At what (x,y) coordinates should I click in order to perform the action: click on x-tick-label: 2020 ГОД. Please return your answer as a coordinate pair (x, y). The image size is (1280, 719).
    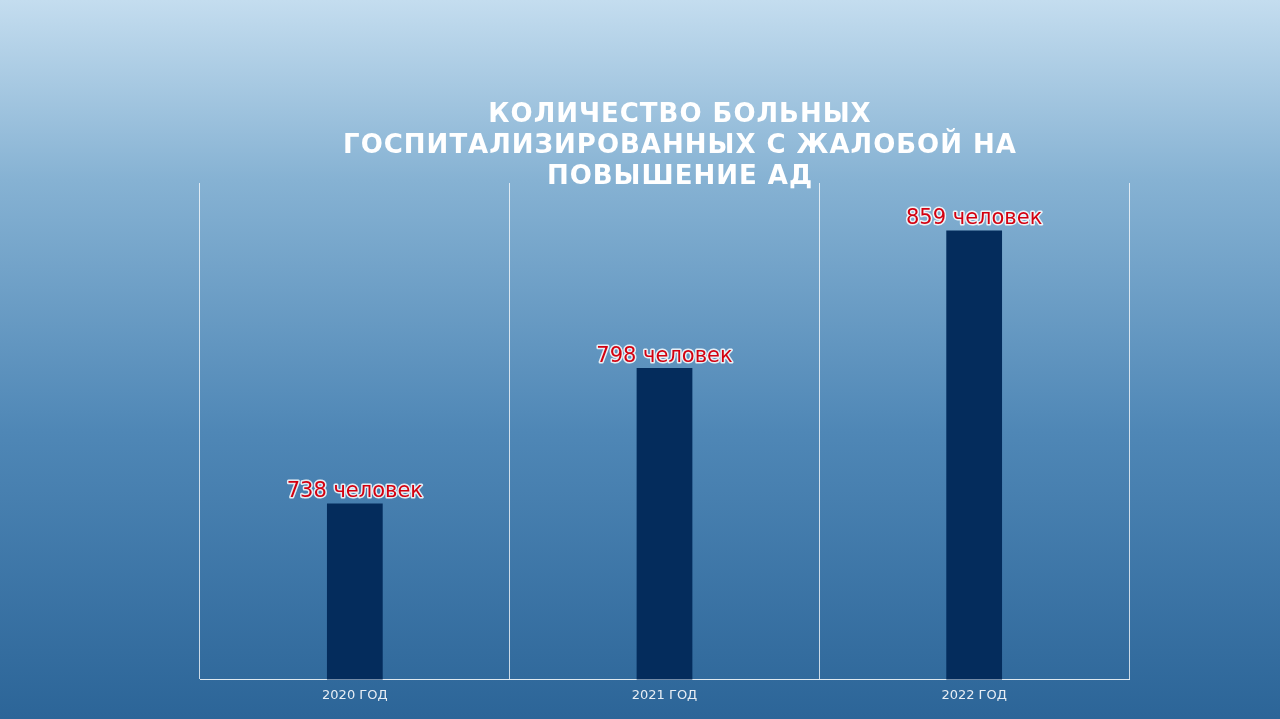
    Looking at the image, I should click on (355, 694).